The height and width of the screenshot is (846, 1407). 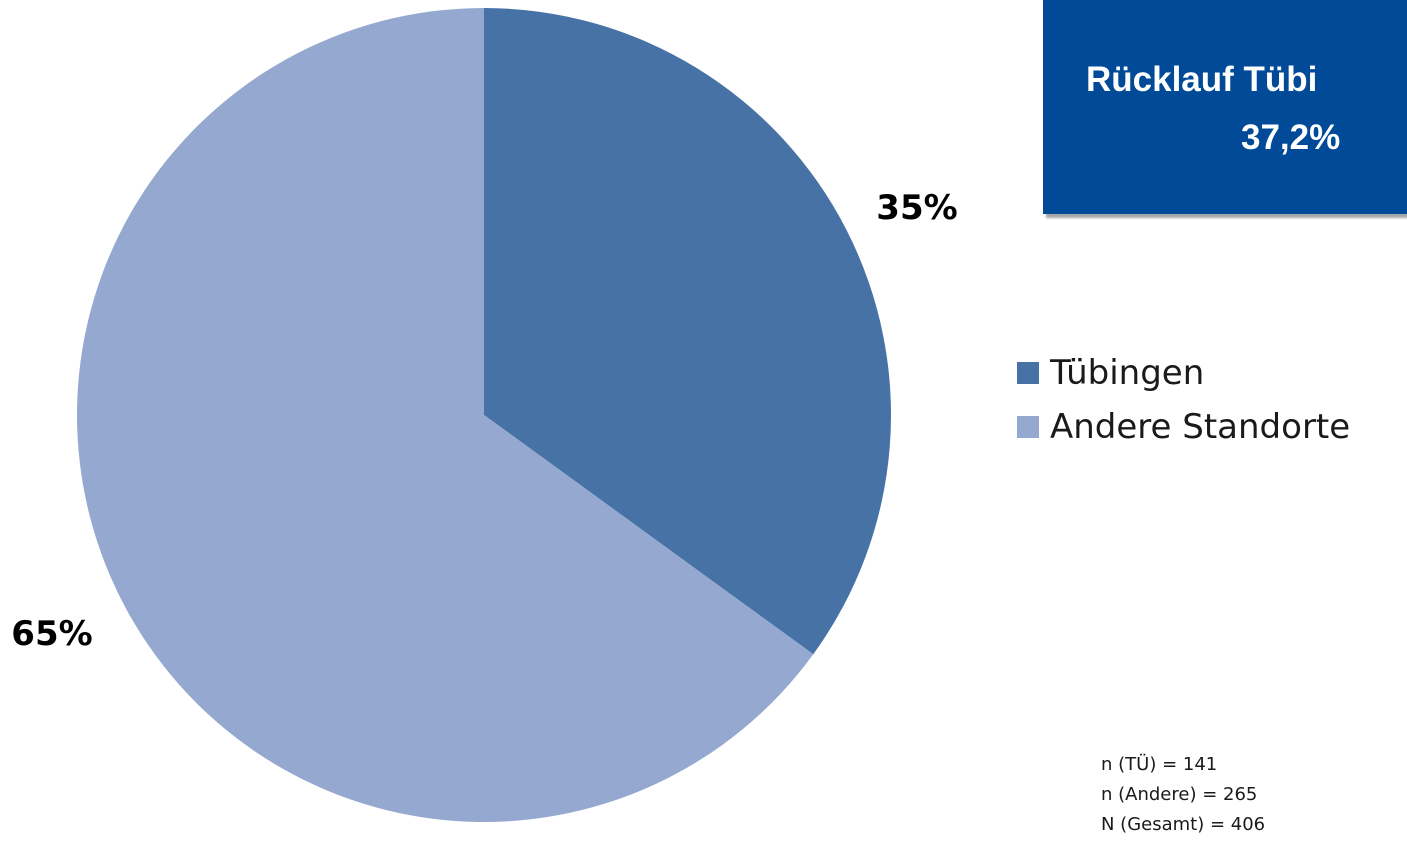 I want to click on callout-title: Rücklauf Tübi, so click(x=1202, y=79).